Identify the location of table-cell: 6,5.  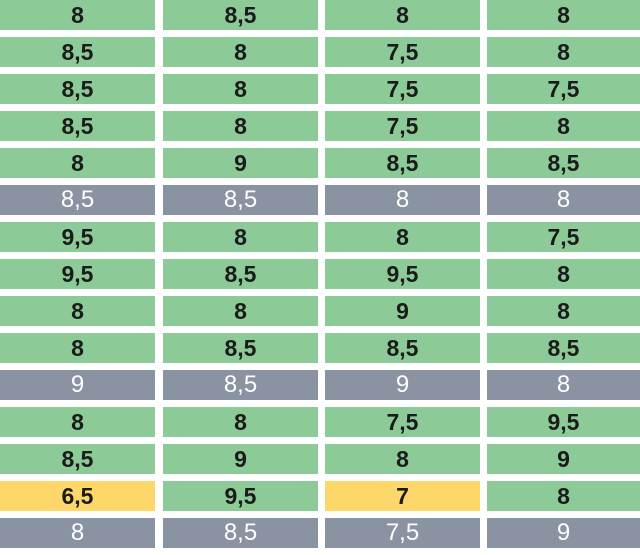
(77, 496).